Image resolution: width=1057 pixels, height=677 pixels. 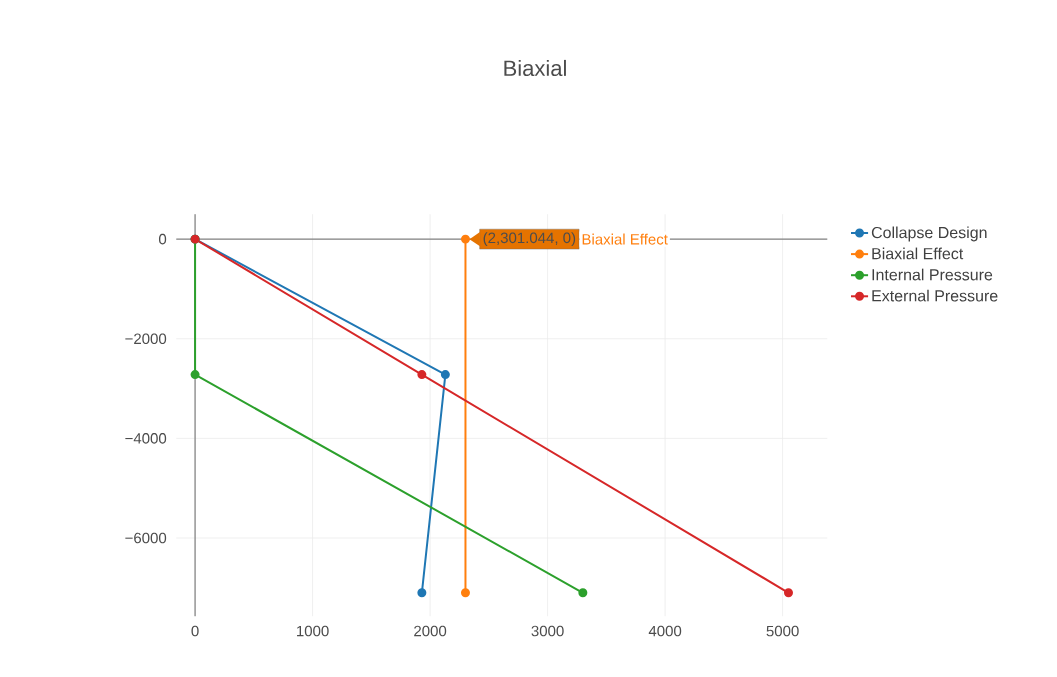 I want to click on annotation: (2,301.044, 0), so click(x=529, y=239).